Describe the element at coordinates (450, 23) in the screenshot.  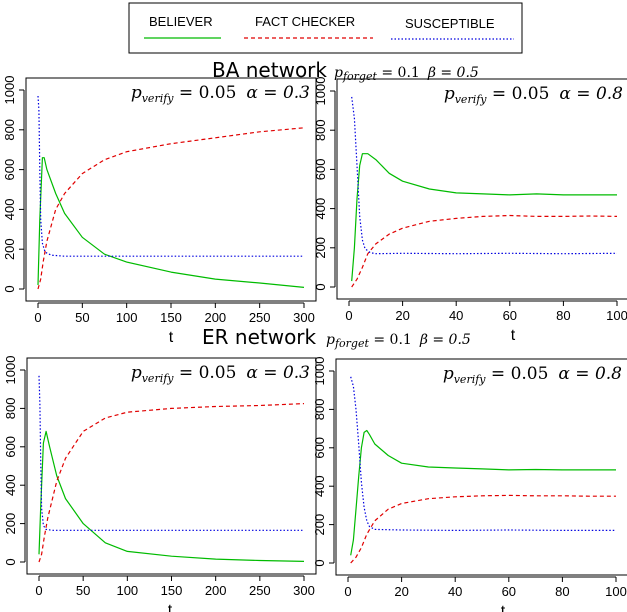
I see `legend-label-susceptible: SUSCEPTIBLE` at that location.